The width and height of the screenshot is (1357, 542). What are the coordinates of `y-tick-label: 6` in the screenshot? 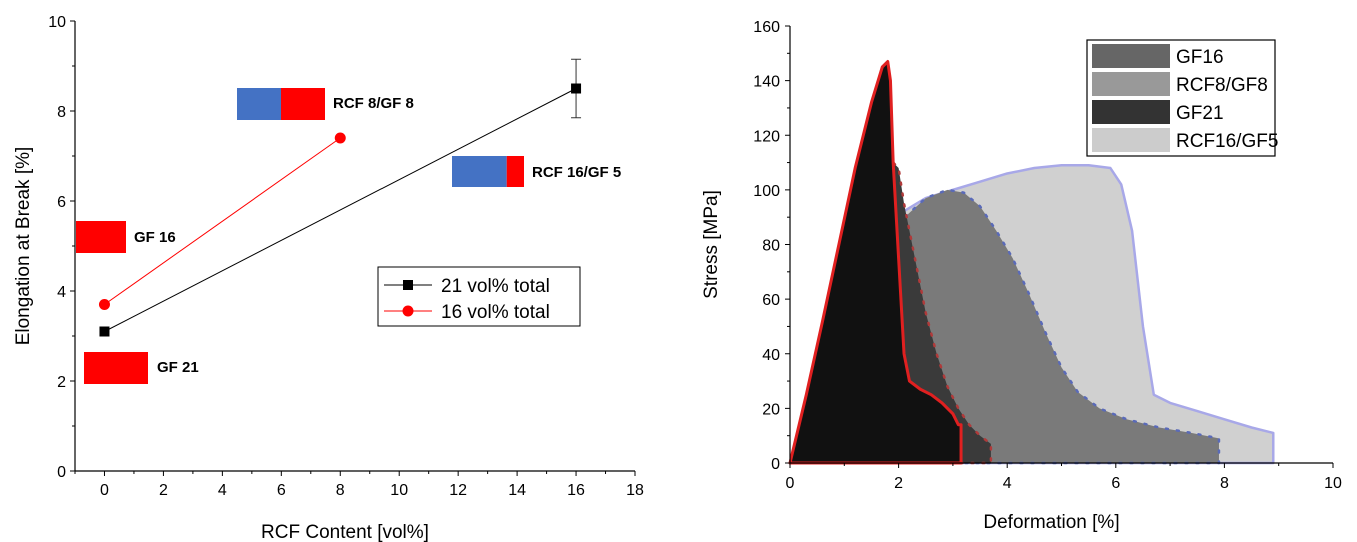 It's located at (61, 202).